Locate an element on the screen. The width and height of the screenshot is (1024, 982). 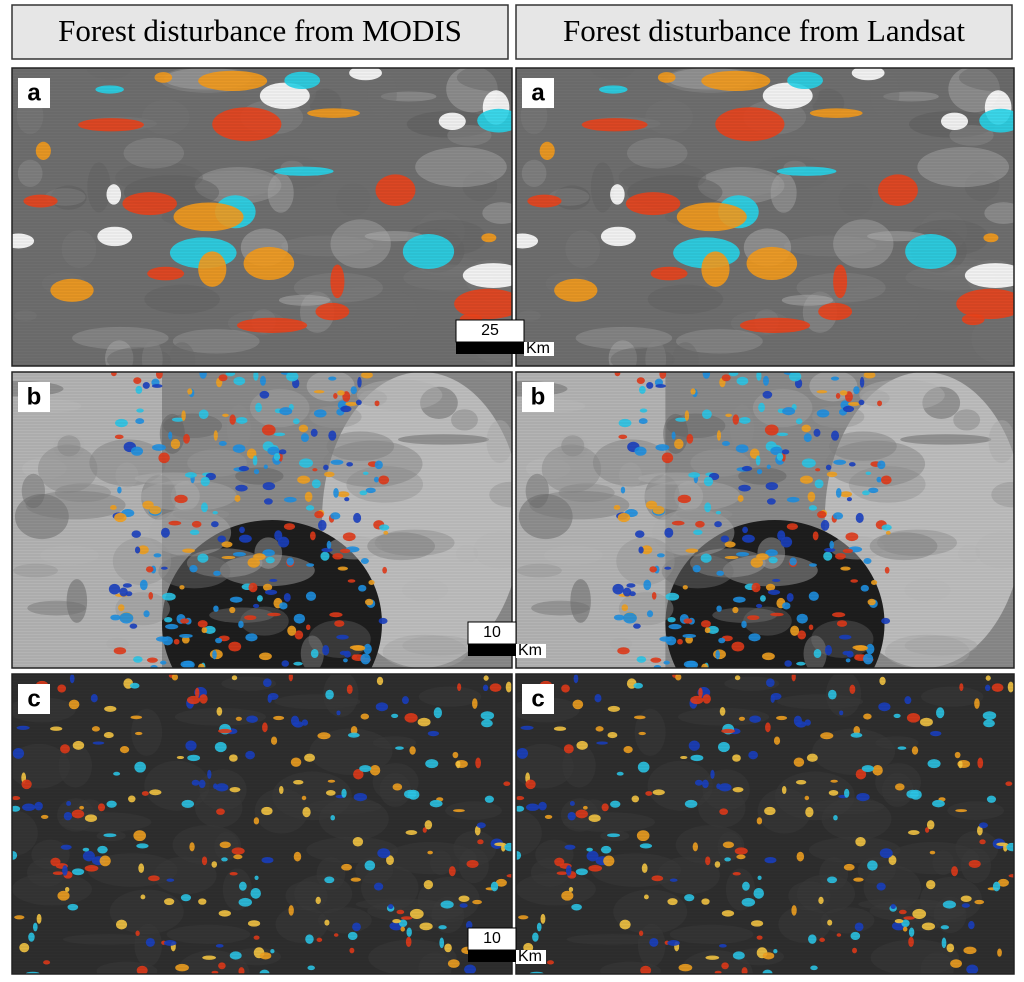
column-header: Forest disturbance from MODIS is located at coordinates (260, 30).